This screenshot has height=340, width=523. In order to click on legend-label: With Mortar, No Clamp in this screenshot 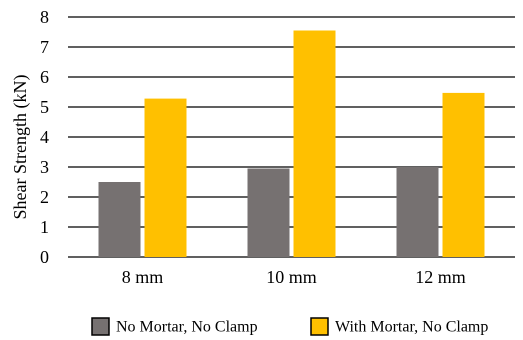, I will do `click(411, 327)`.